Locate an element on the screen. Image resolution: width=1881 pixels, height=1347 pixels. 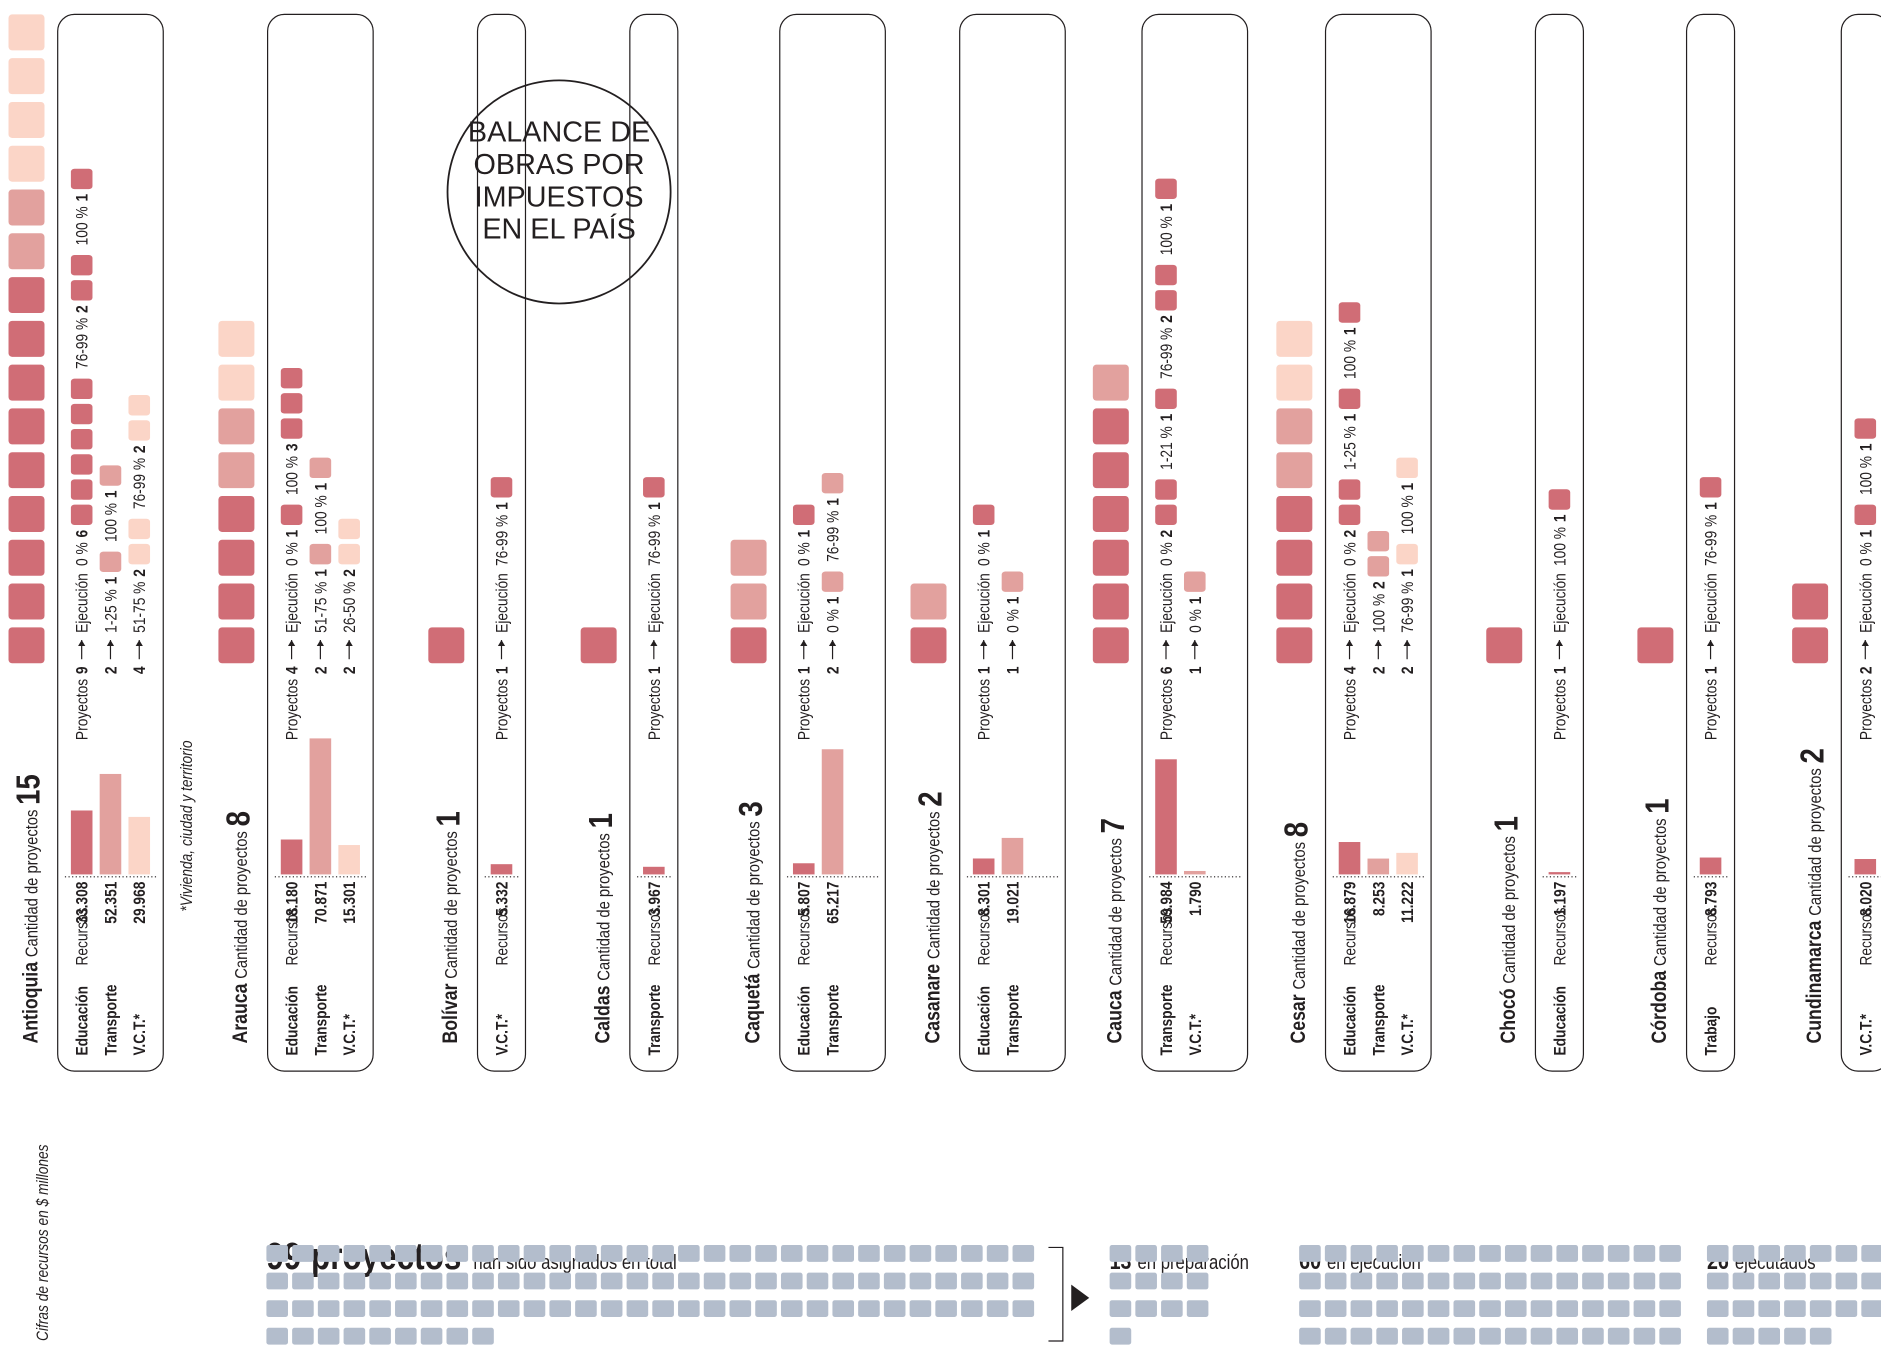
recursos-value: 3.967 is located at coordinates (655, 899).